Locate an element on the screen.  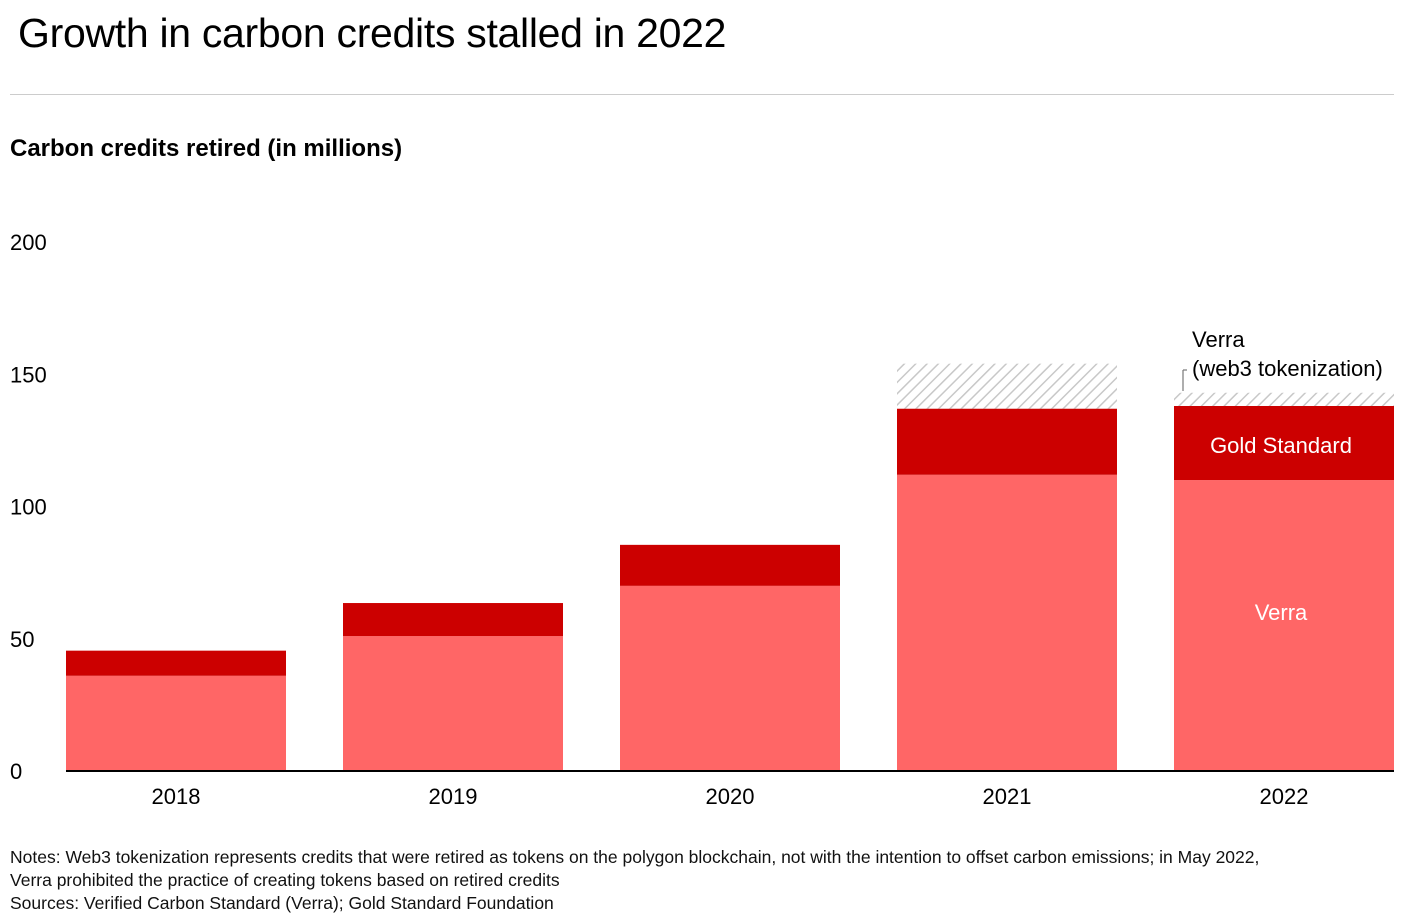
x-tick-label: 2022 is located at coordinates (1284, 796).